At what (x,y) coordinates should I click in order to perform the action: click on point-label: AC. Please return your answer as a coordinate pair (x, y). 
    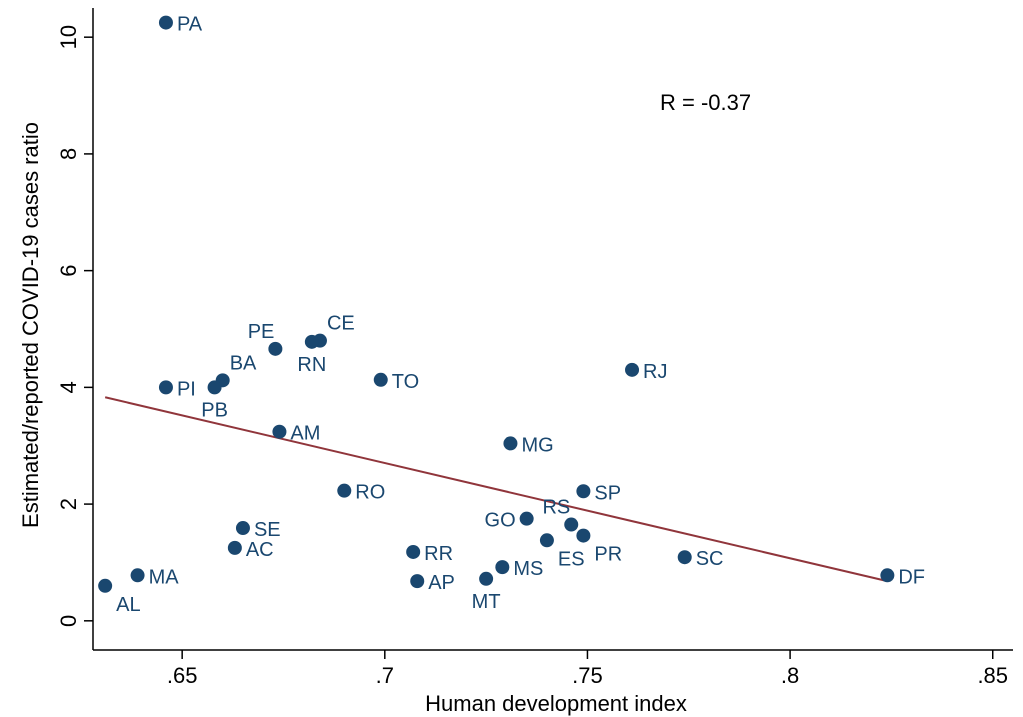
    Looking at the image, I should click on (260, 550).